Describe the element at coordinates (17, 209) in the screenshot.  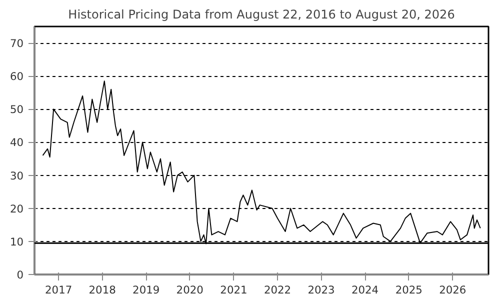
I see `y-tick-label: 20` at that location.